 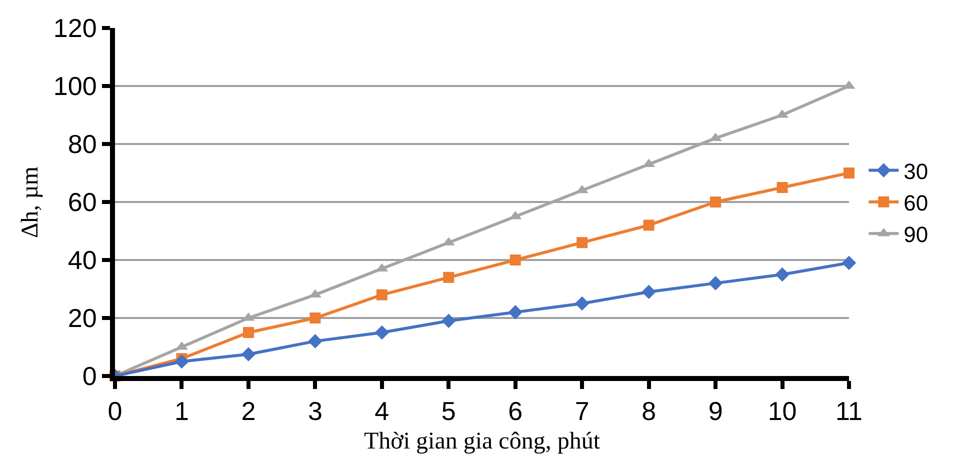 I want to click on x-axis-title: Thời gian gia công, phút, so click(x=482, y=441).